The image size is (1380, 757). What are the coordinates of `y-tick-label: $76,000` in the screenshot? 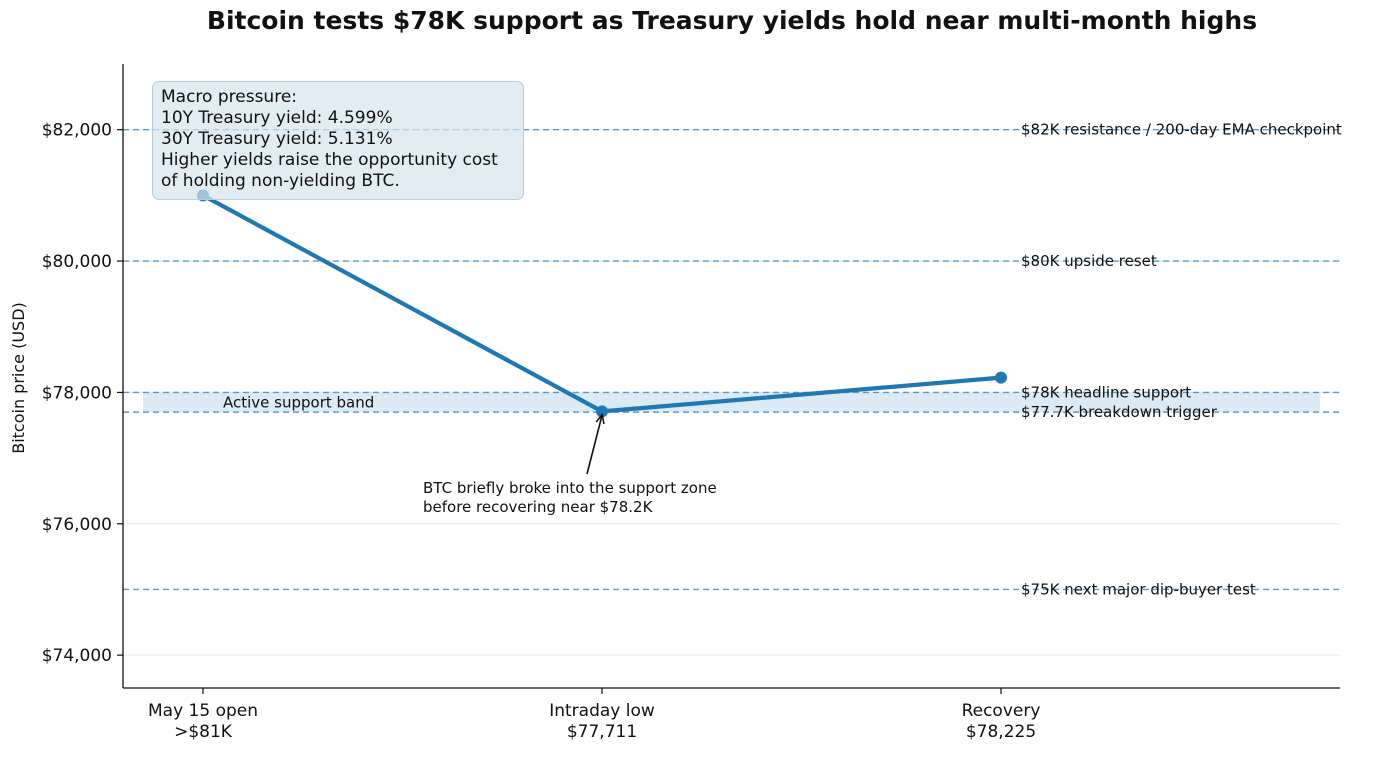 It's located at (77, 525).